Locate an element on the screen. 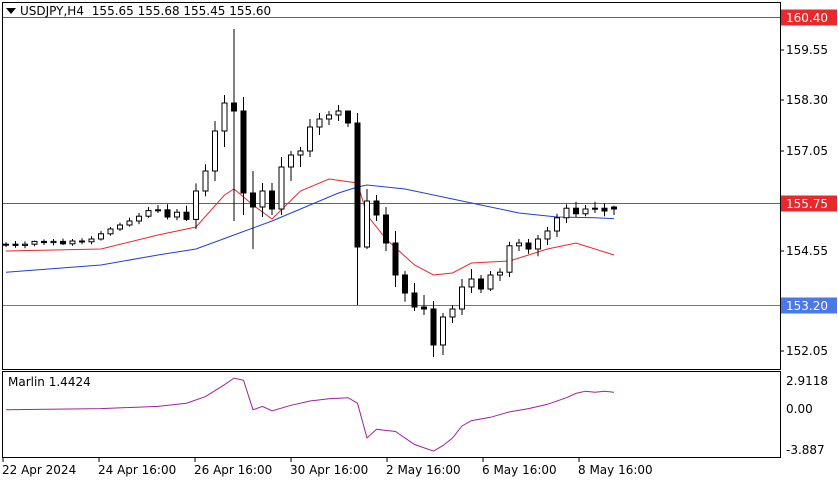 The image size is (838, 482). time-label-1: 22 Apr 2024 is located at coordinates (39, 470).